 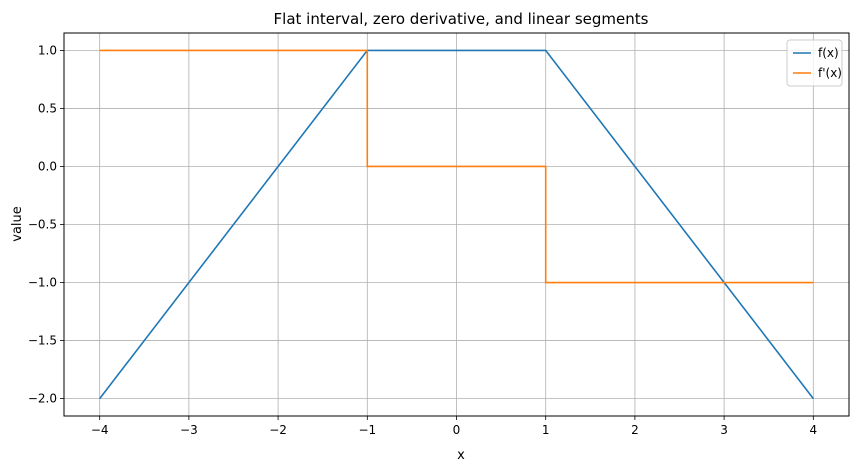 I want to click on x-tick-label: −3, so click(x=189, y=430).